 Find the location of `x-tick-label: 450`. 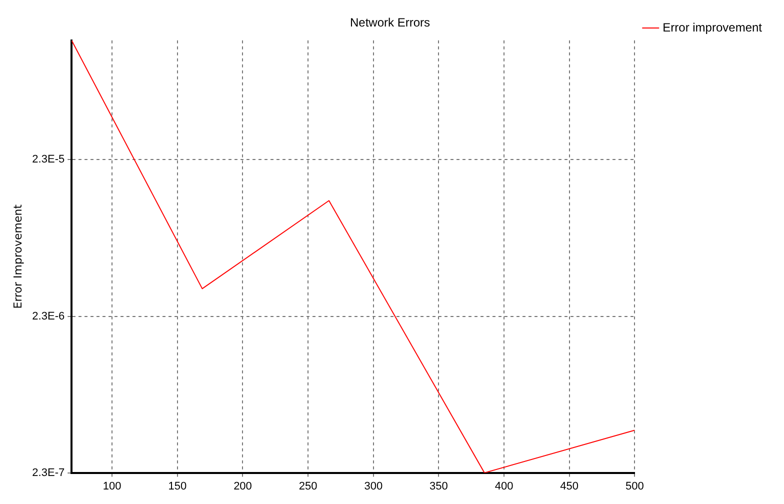

x-tick-label: 450 is located at coordinates (569, 486).